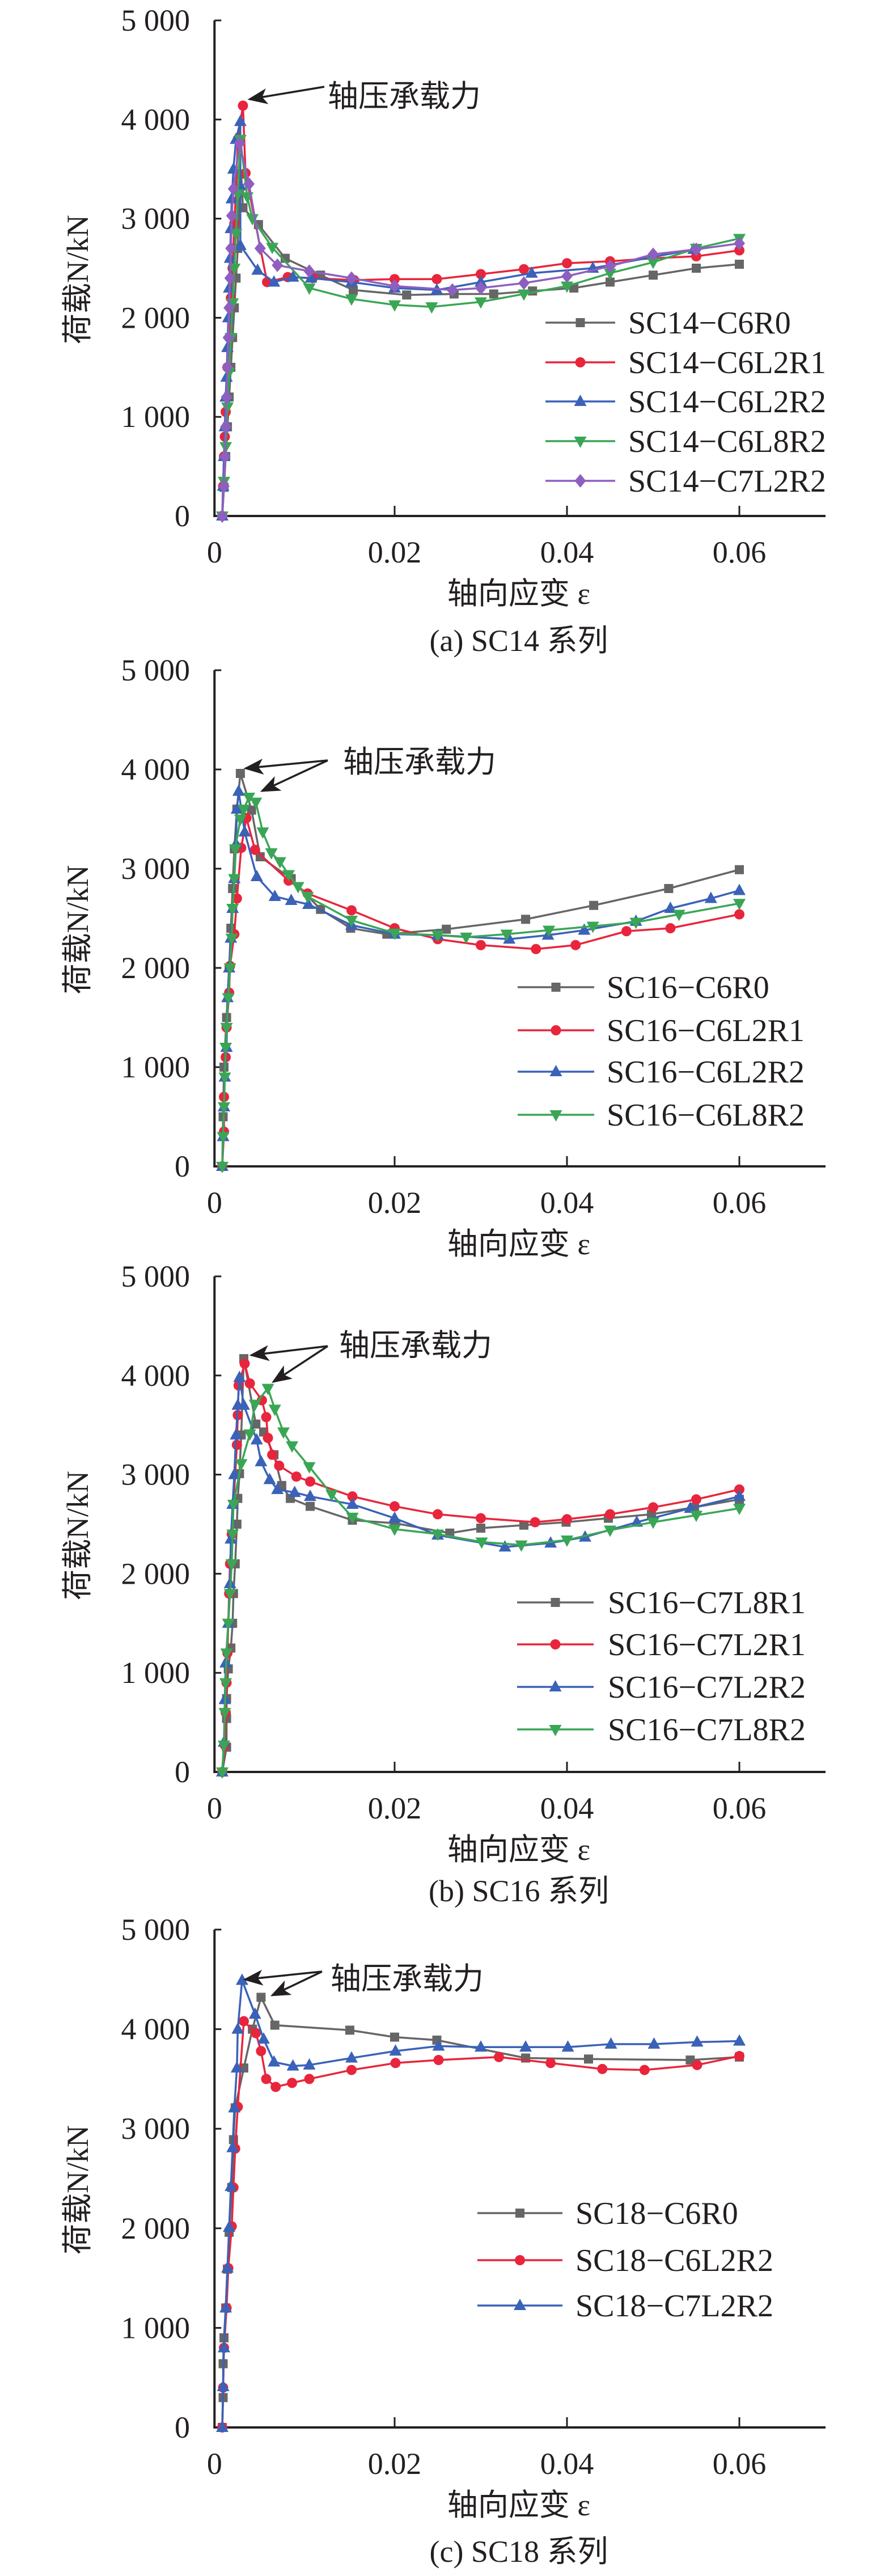 The image size is (893, 2576). What do you see at coordinates (686, 402) in the screenshot?
I see `legend-item: SC14−C6L2R2` at bounding box center [686, 402].